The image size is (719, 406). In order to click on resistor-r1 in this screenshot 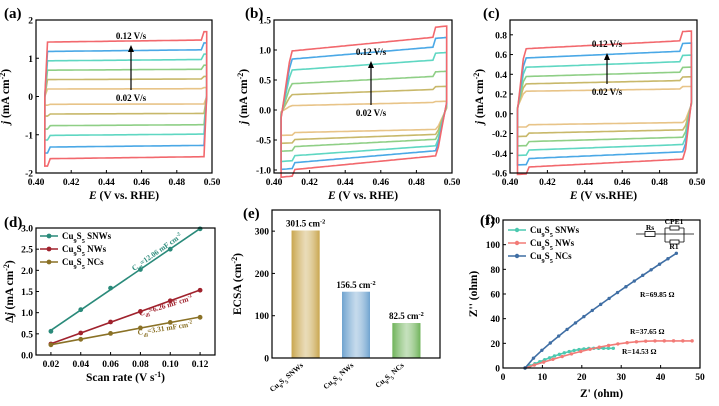, I will do `click(674, 242)`.